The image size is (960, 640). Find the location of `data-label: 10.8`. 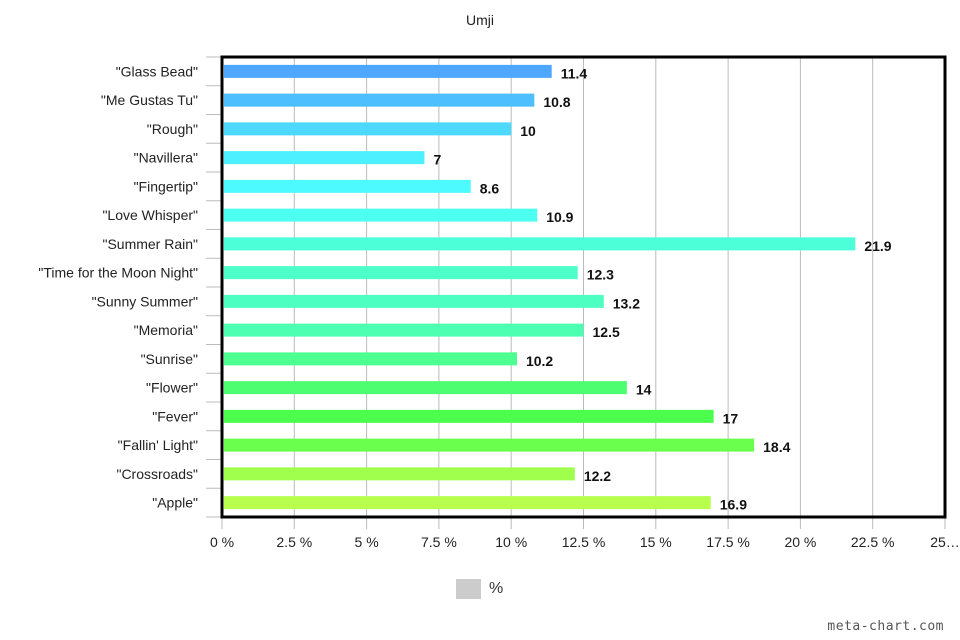

data-label: 10.8 is located at coordinates (556, 102).